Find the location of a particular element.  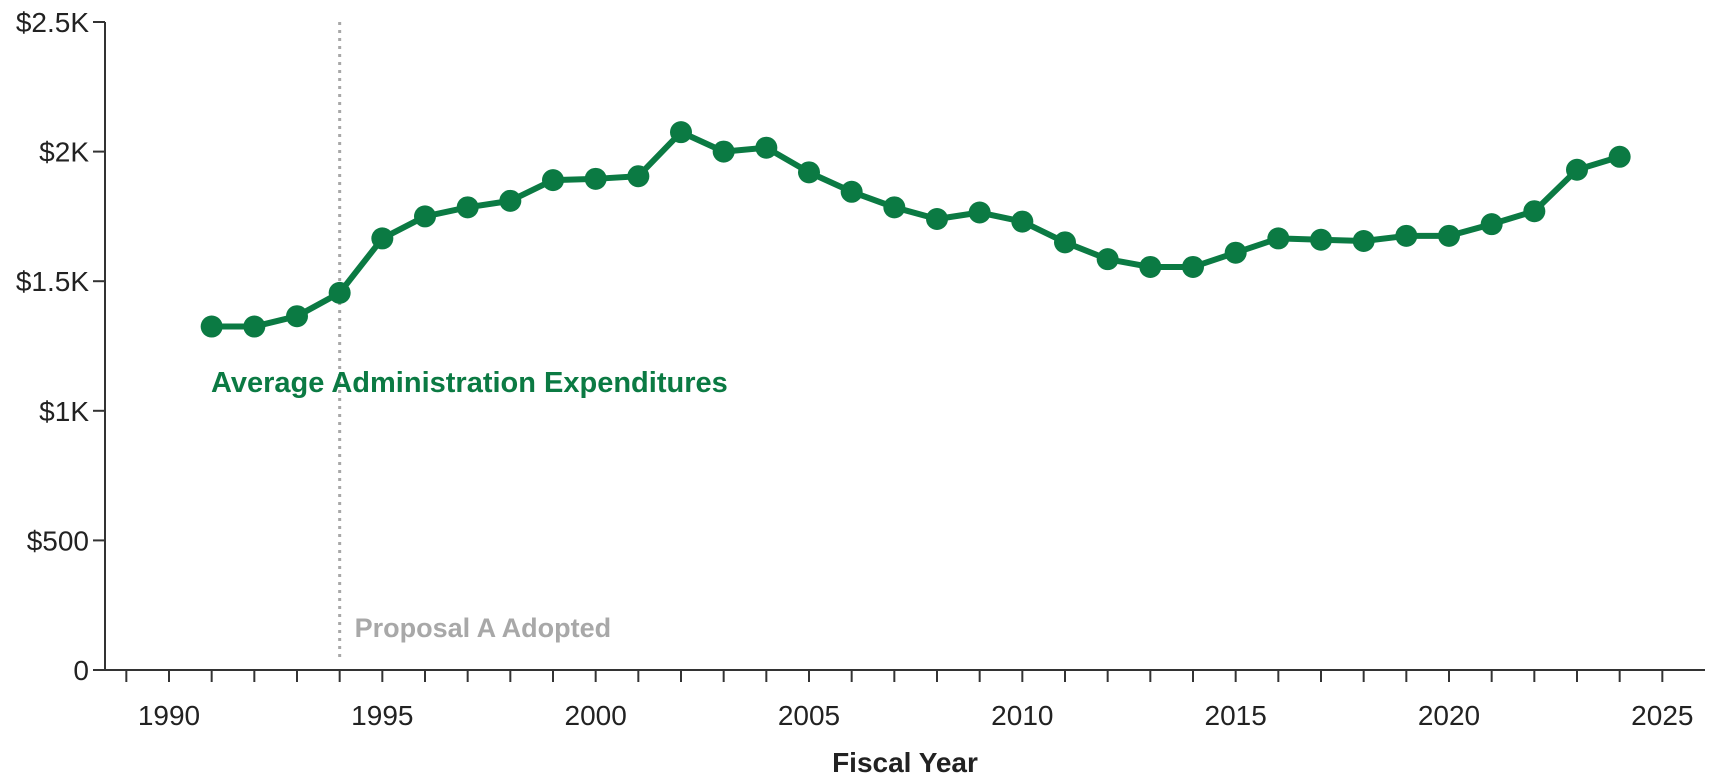

x-tick-label: 2000 is located at coordinates (596, 715).